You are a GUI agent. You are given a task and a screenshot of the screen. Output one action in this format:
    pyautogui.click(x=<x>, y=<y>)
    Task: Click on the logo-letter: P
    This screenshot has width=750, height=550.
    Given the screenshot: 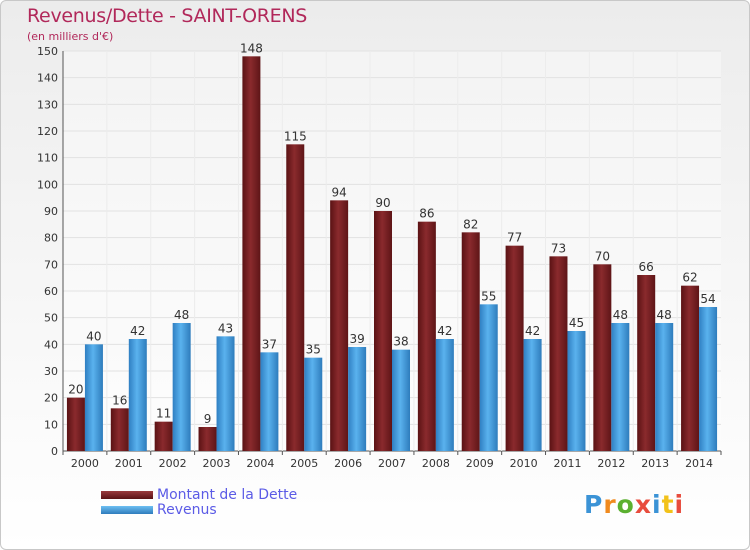 What is the action you would take?
    pyautogui.click(x=594, y=504)
    